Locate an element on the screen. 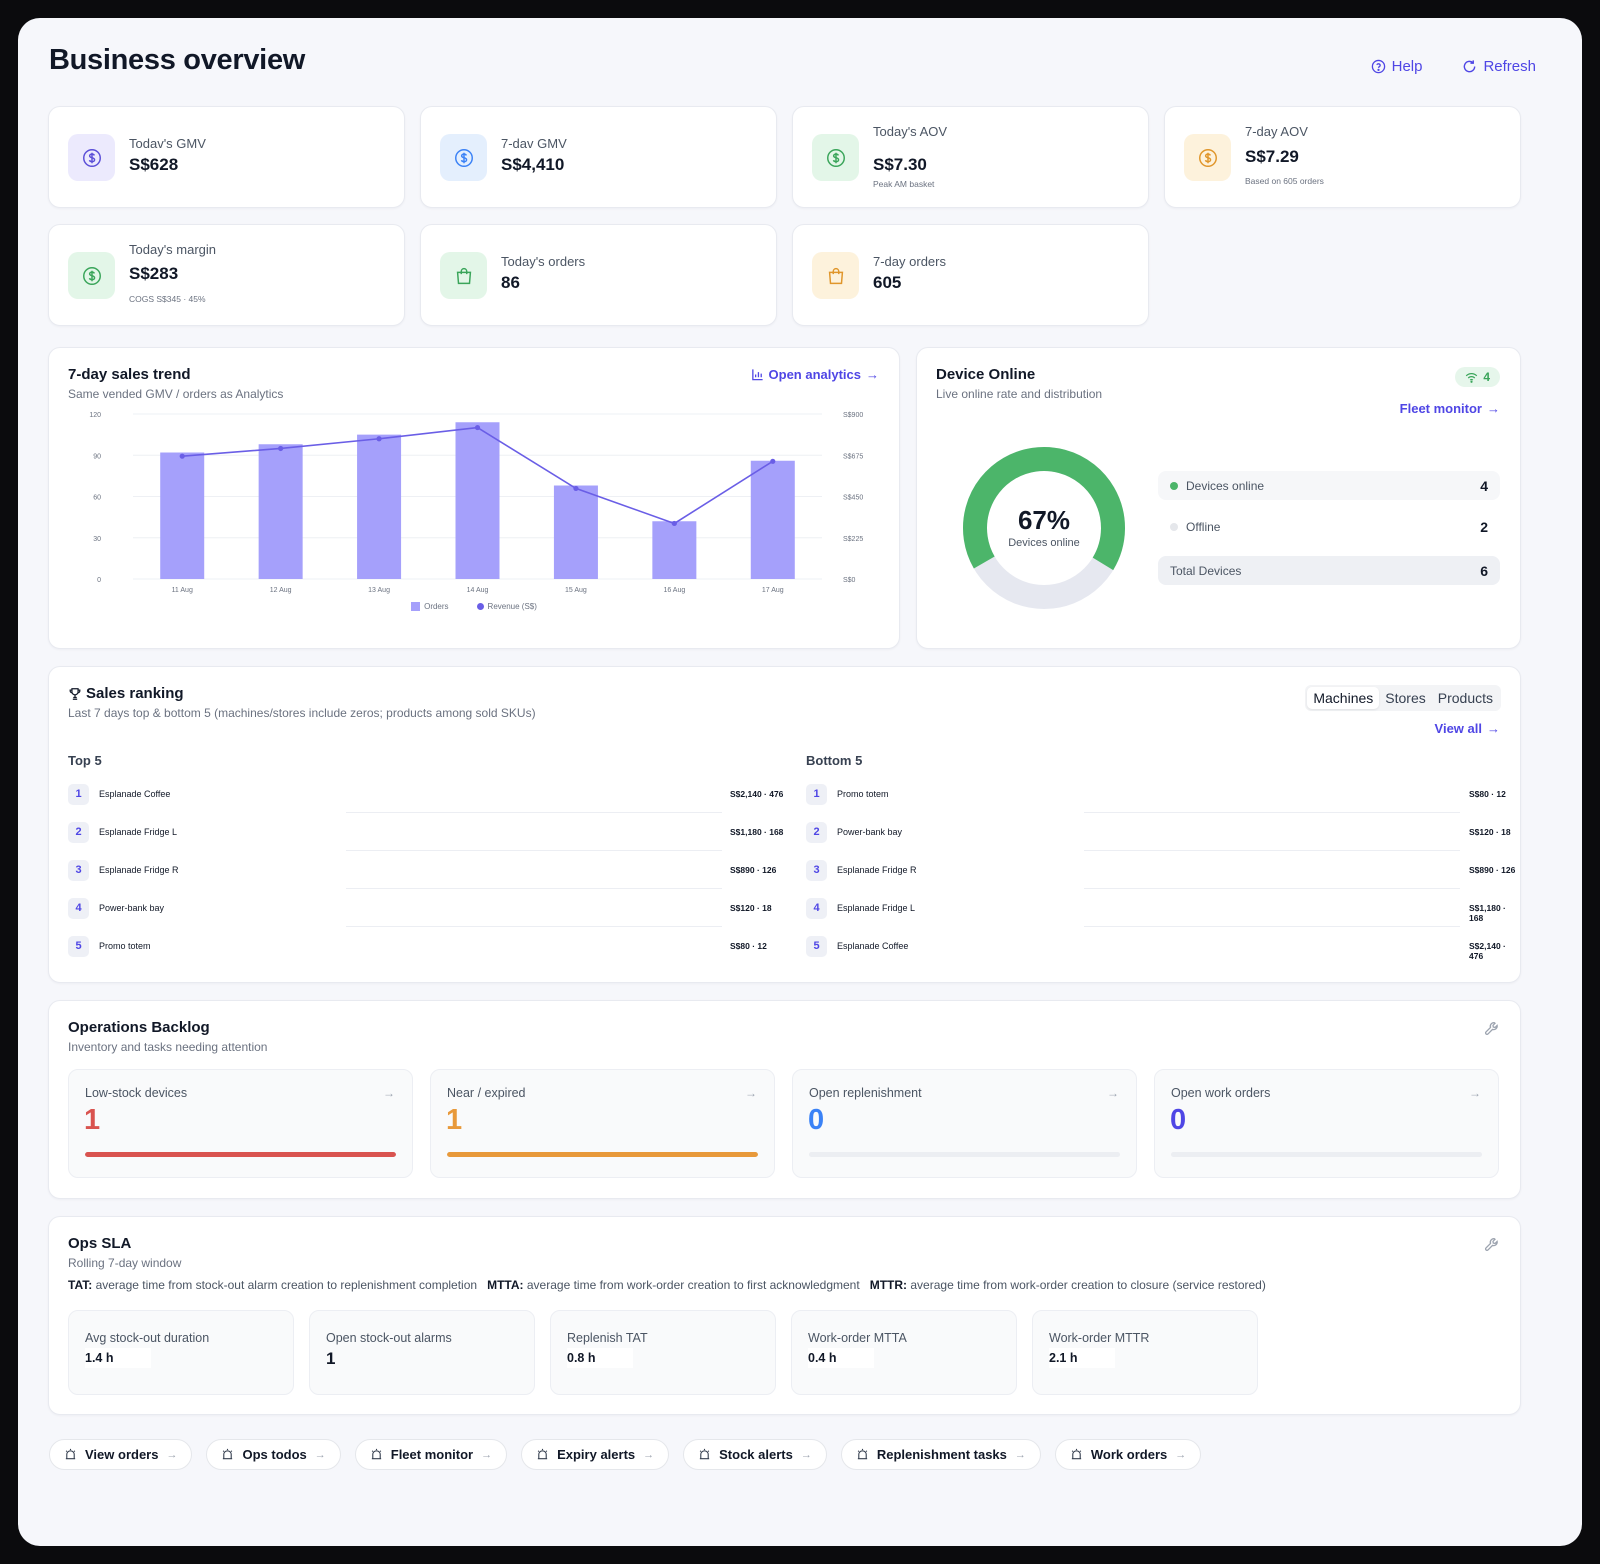 This screenshot has height=1564, width=1600. kpi-card-7day-aov: 7-day AOV S$7.29 Based on 605 orders is located at coordinates (1342, 157).